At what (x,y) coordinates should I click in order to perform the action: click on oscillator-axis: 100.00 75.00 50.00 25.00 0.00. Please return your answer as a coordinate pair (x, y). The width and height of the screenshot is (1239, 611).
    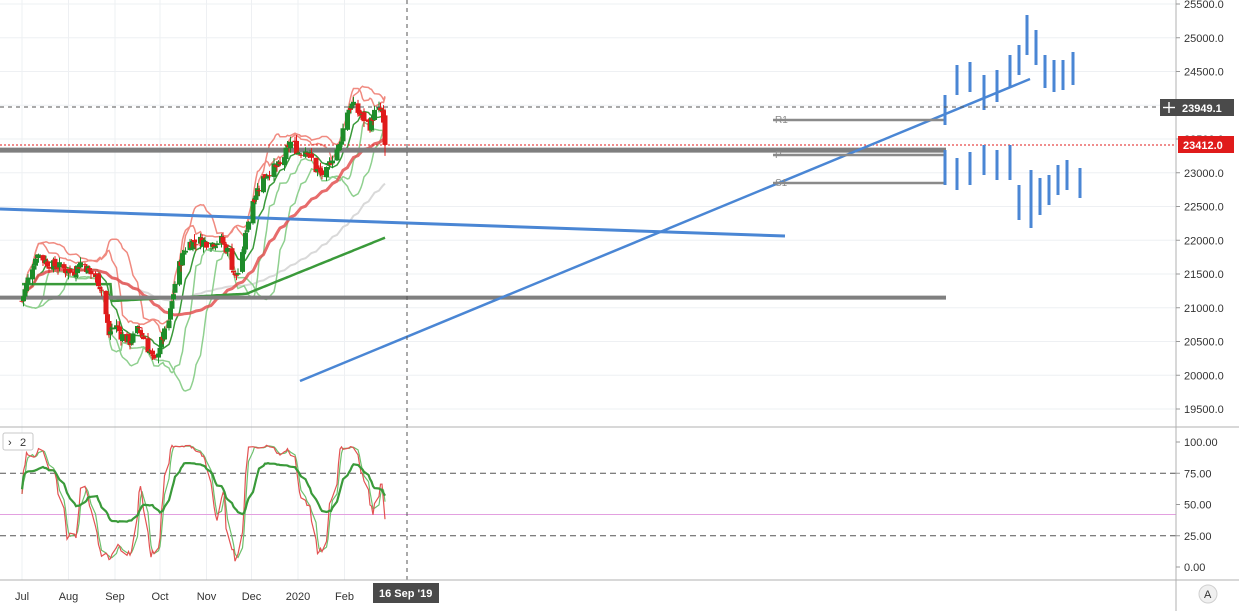
    Looking at the image, I should click on (1197, 505).